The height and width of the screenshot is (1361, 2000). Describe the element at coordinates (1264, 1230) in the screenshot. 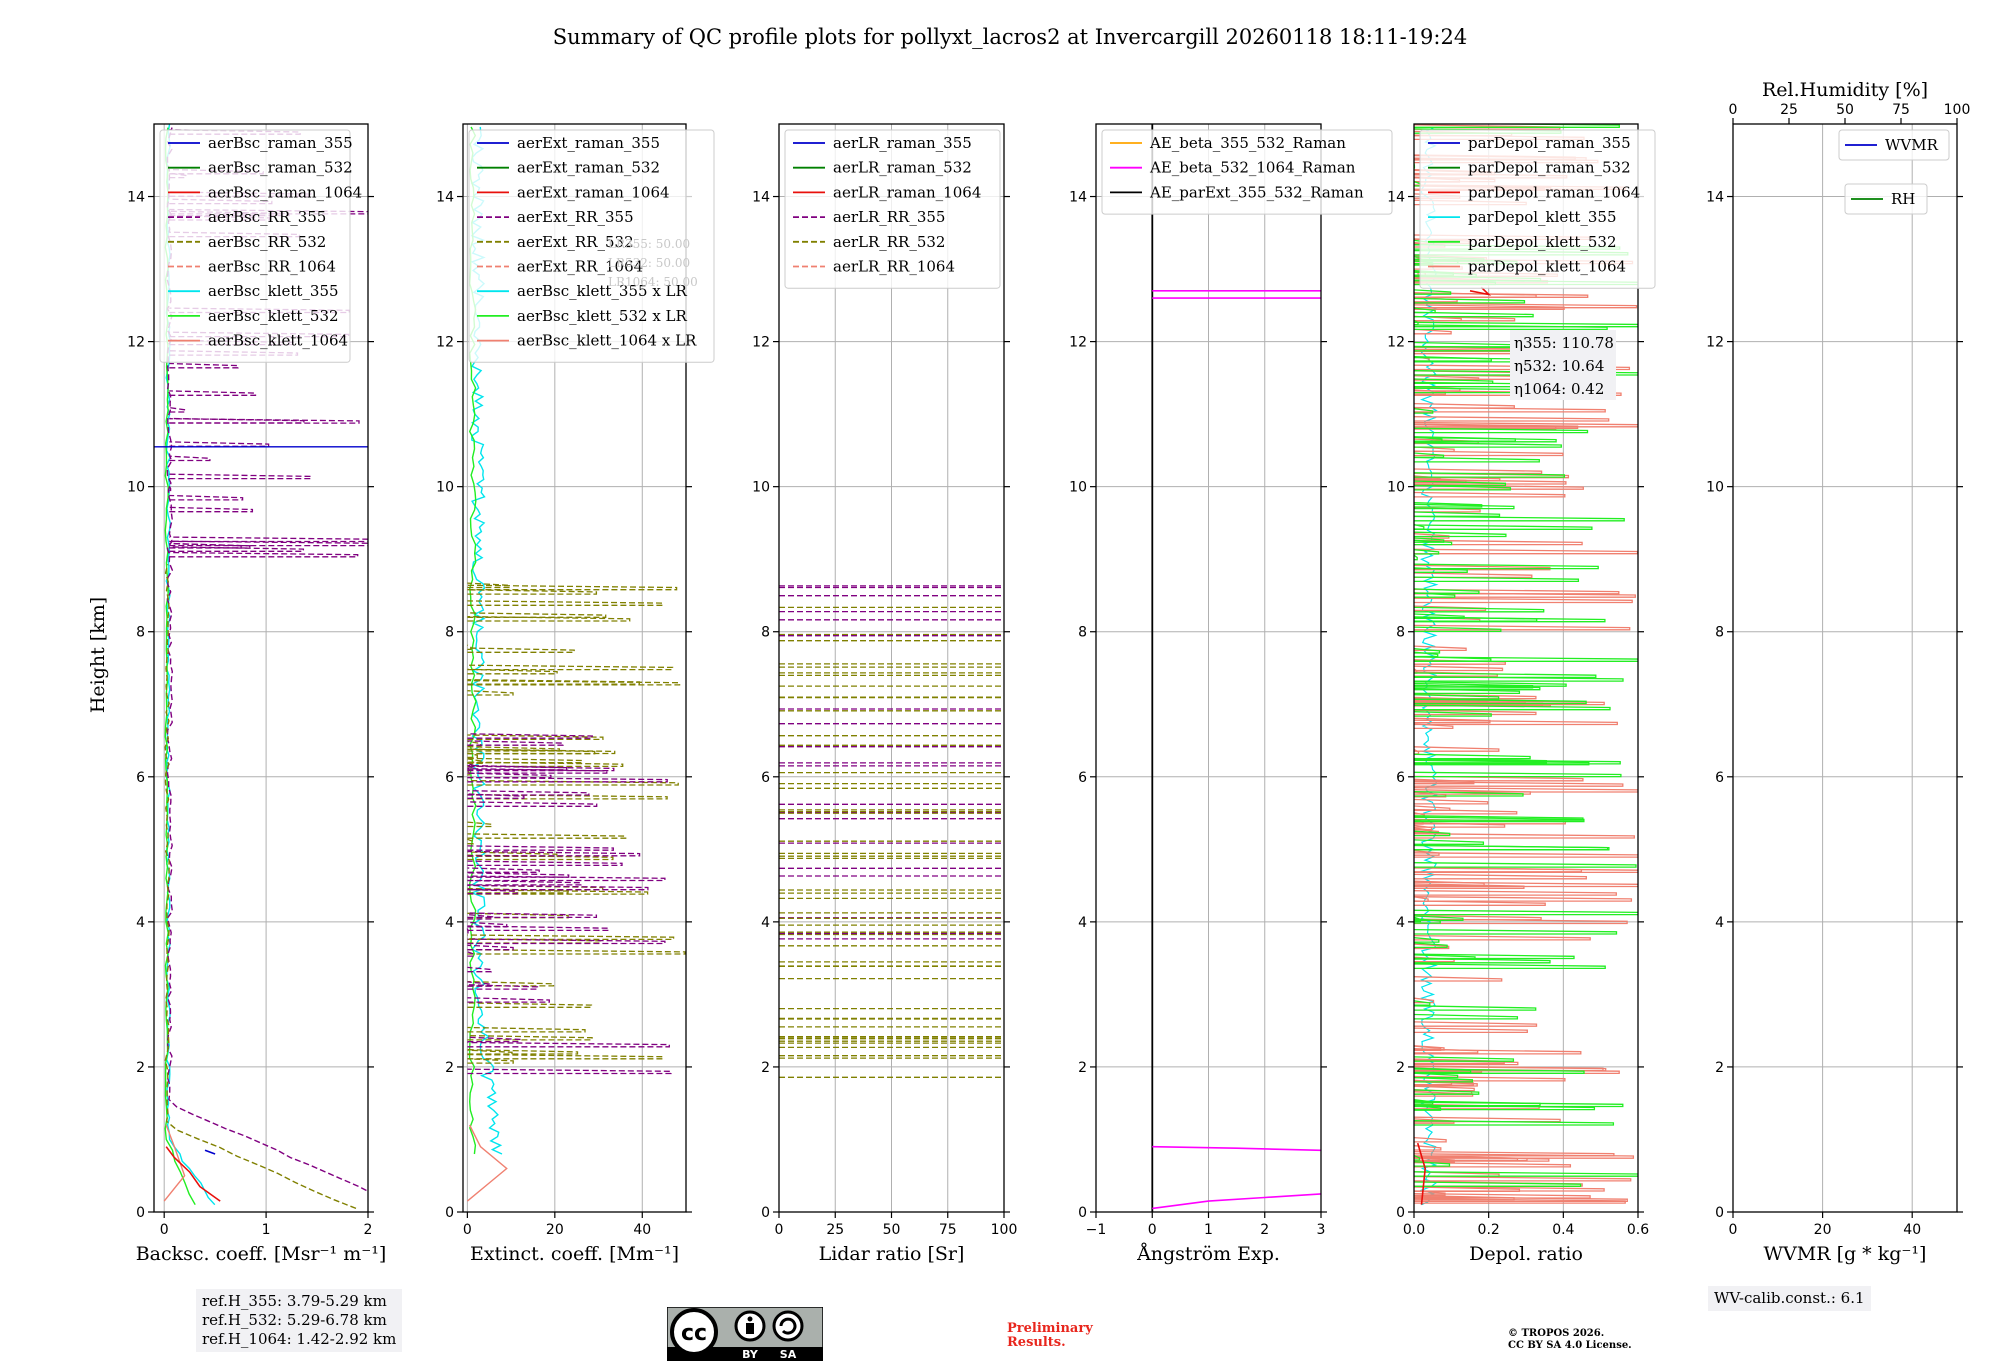

I see `x-tick-label: 2` at that location.